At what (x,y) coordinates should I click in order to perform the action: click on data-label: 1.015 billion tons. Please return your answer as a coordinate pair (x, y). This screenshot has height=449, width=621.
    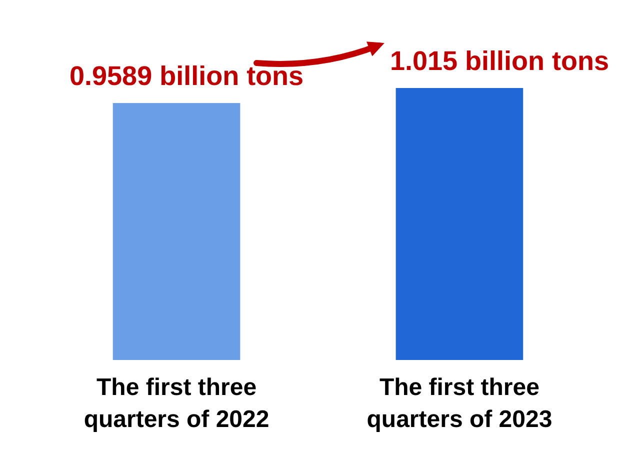
    Looking at the image, I should click on (499, 61).